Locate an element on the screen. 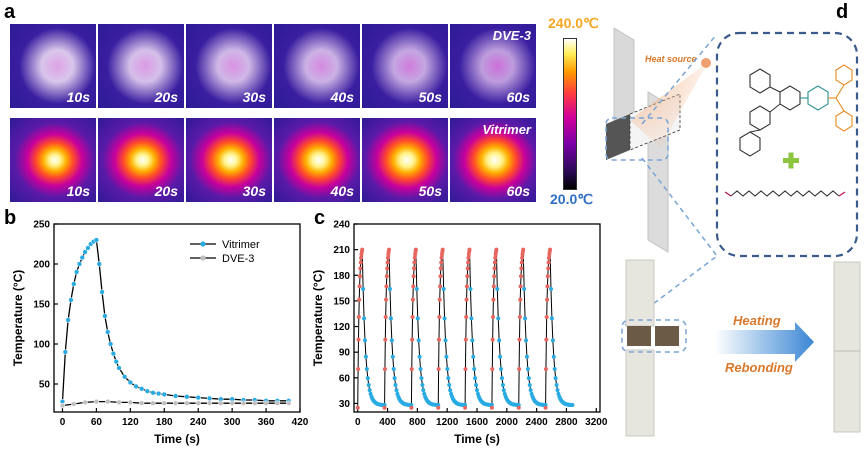 This screenshot has height=457, width=865. y-axis-label: Temperature (°C) is located at coordinates (18, 318).